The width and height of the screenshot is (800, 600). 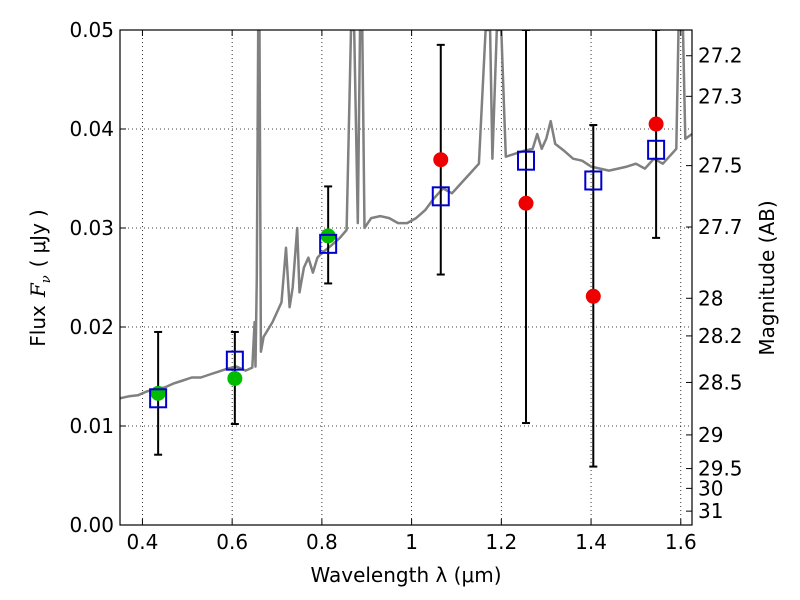 What do you see at coordinates (91, 129) in the screenshot?
I see `y-tick-label: 0.04` at bounding box center [91, 129].